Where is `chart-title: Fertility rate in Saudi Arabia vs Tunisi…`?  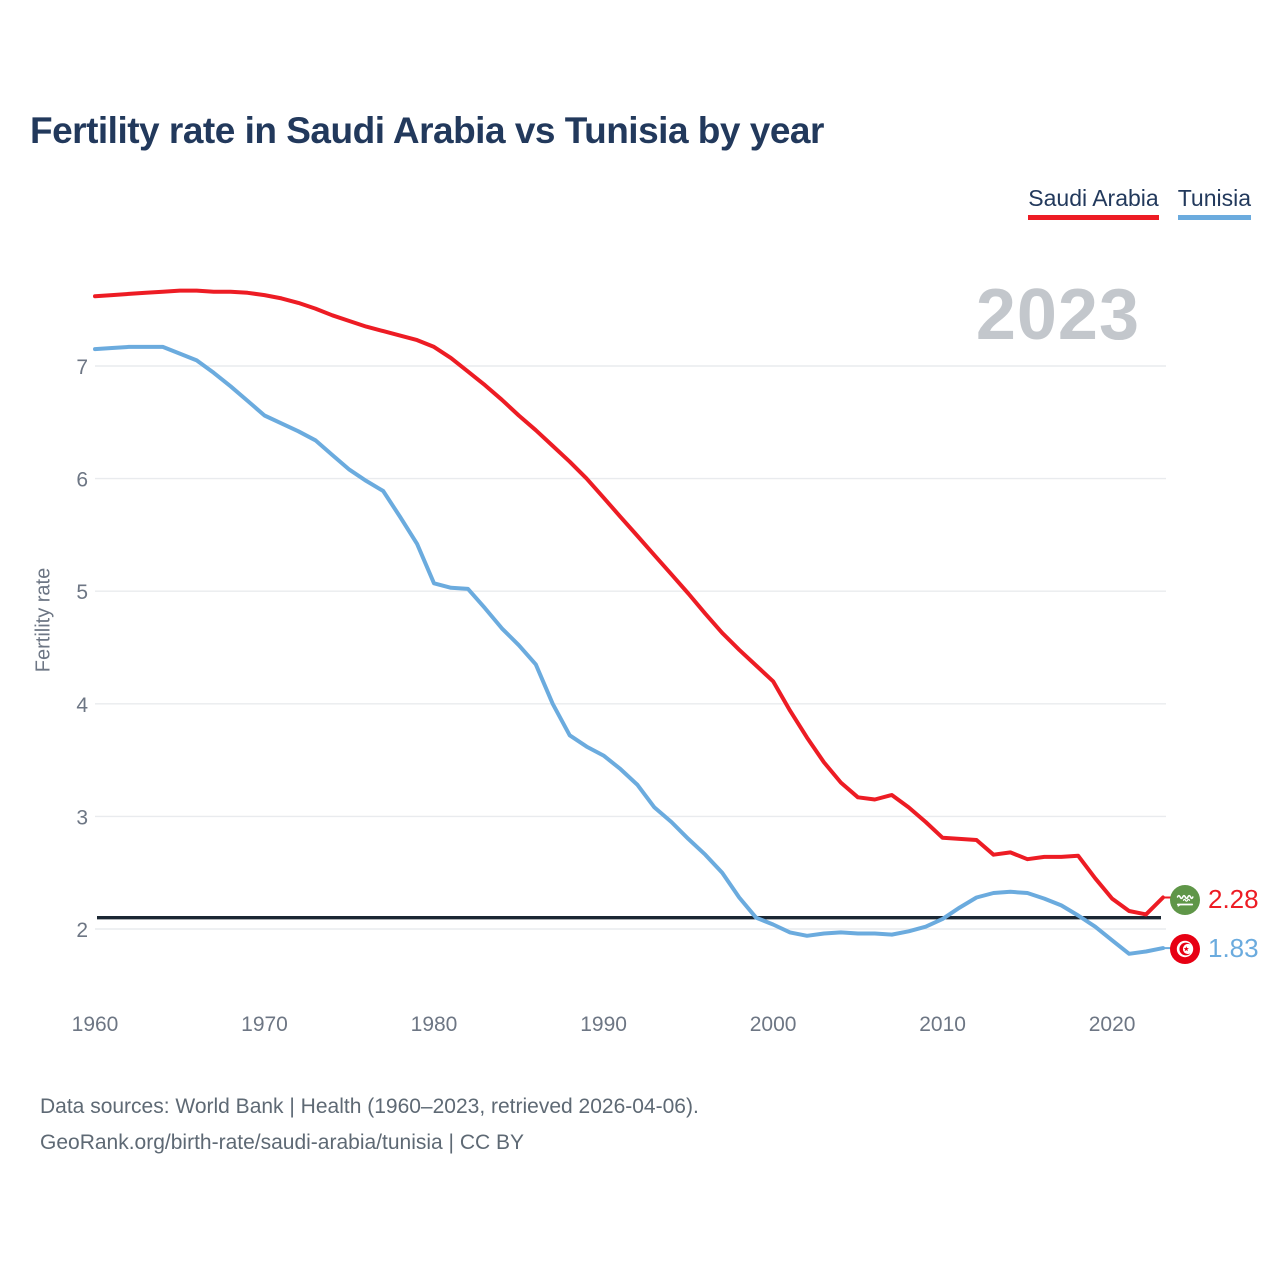 chart-title: Fertility rate in Saudi Arabia vs Tunisi… is located at coordinates (427, 130).